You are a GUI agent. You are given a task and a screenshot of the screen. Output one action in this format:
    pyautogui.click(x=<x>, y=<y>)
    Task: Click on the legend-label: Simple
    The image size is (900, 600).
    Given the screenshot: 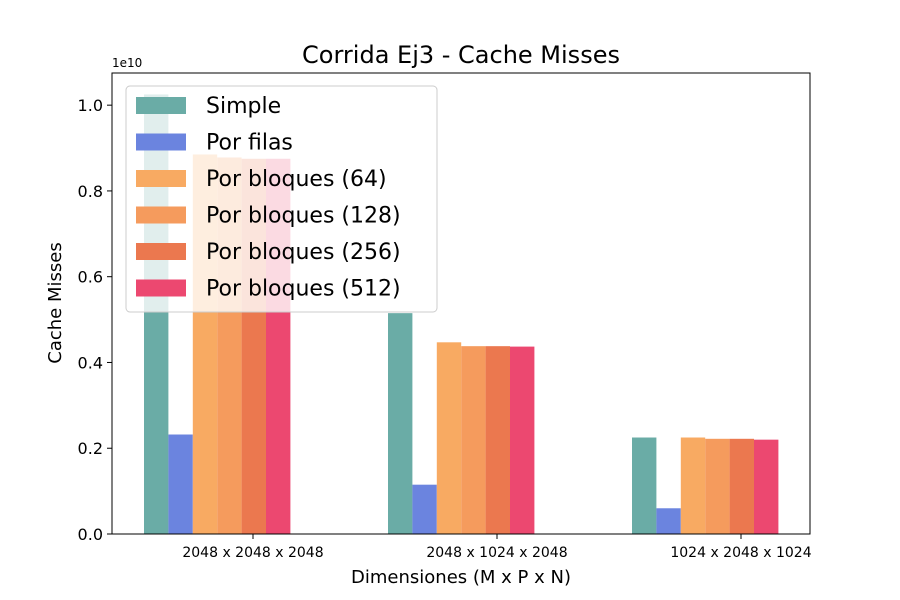 What is the action you would take?
    pyautogui.click(x=243, y=106)
    